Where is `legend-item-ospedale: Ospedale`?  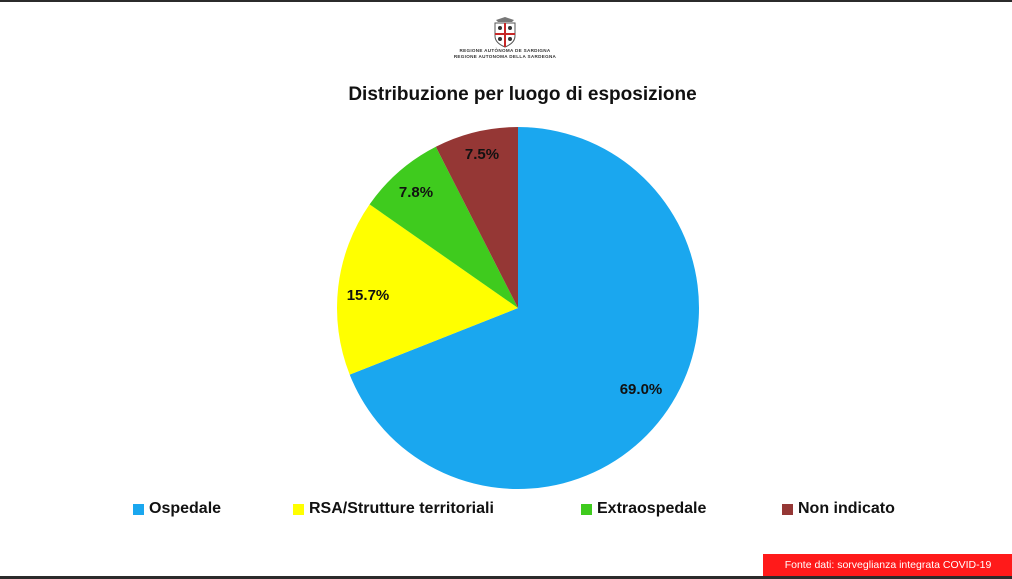 legend-item-ospedale: Ospedale is located at coordinates (177, 509).